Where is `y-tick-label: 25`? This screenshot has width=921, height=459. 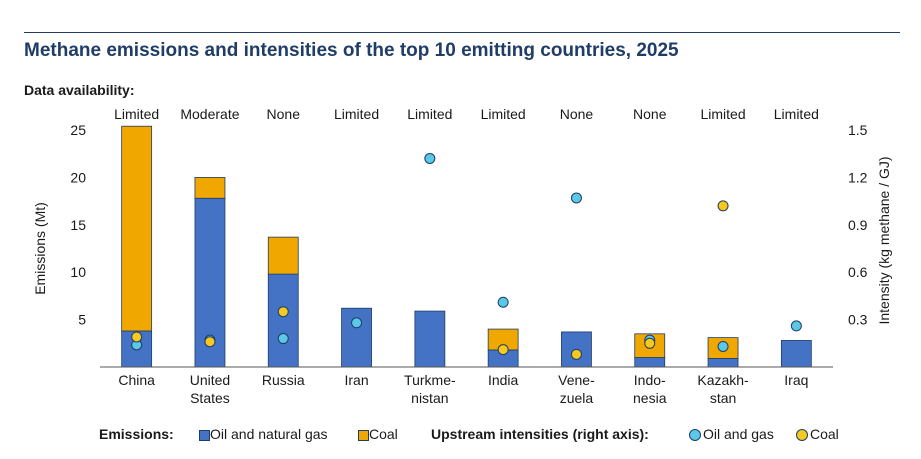 y-tick-label: 25 is located at coordinates (78, 130).